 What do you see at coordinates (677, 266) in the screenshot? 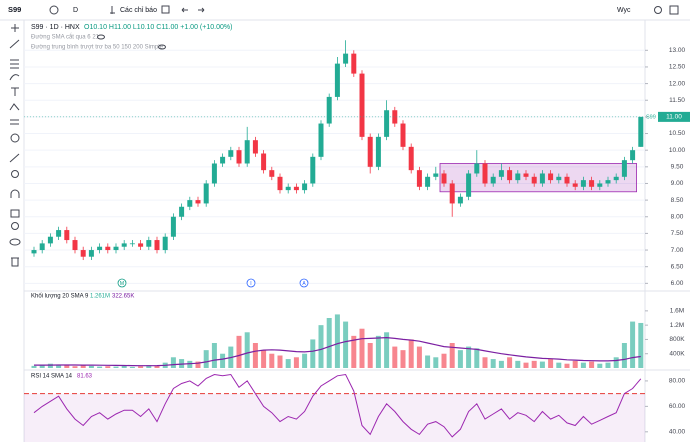
I see `y-tick-label: 6.50` at bounding box center [677, 266].